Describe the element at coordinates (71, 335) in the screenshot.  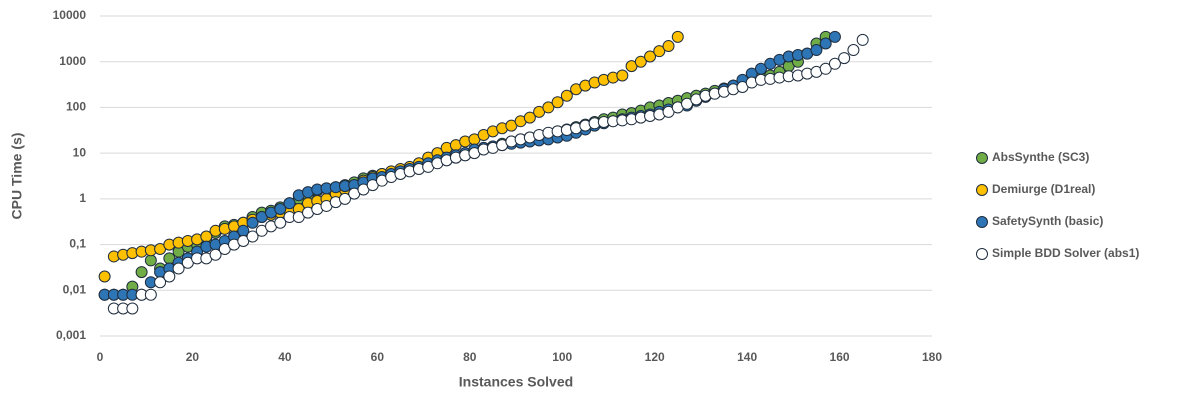
I see `y-tick-label: 0,001` at that location.